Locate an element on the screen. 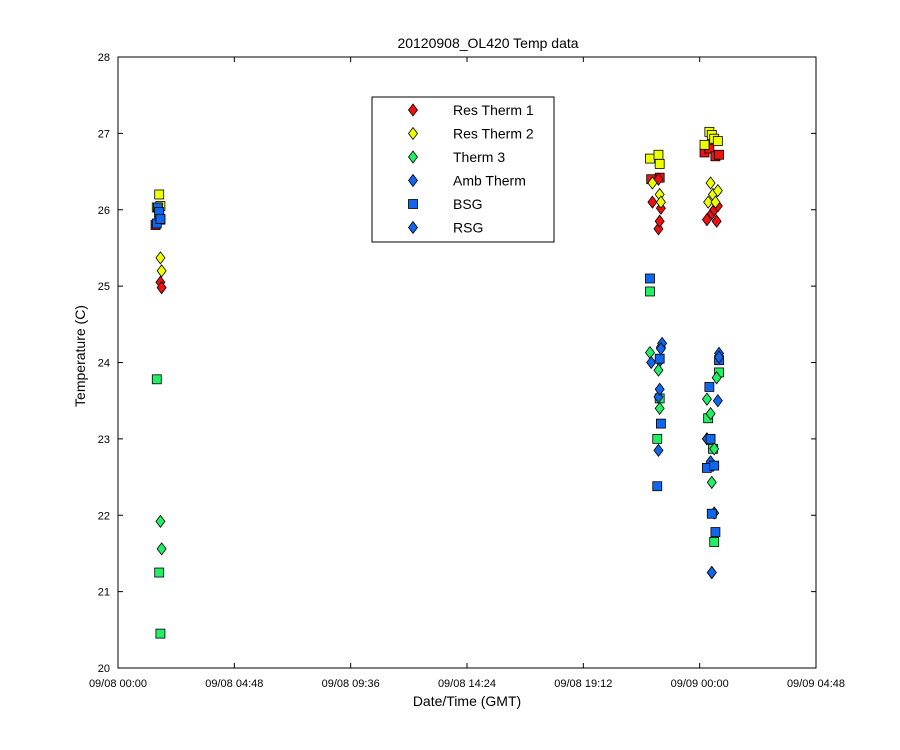 The width and height of the screenshot is (900, 750). chart-title: 20120908_OL420 Temp data is located at coordinates (487, 43).